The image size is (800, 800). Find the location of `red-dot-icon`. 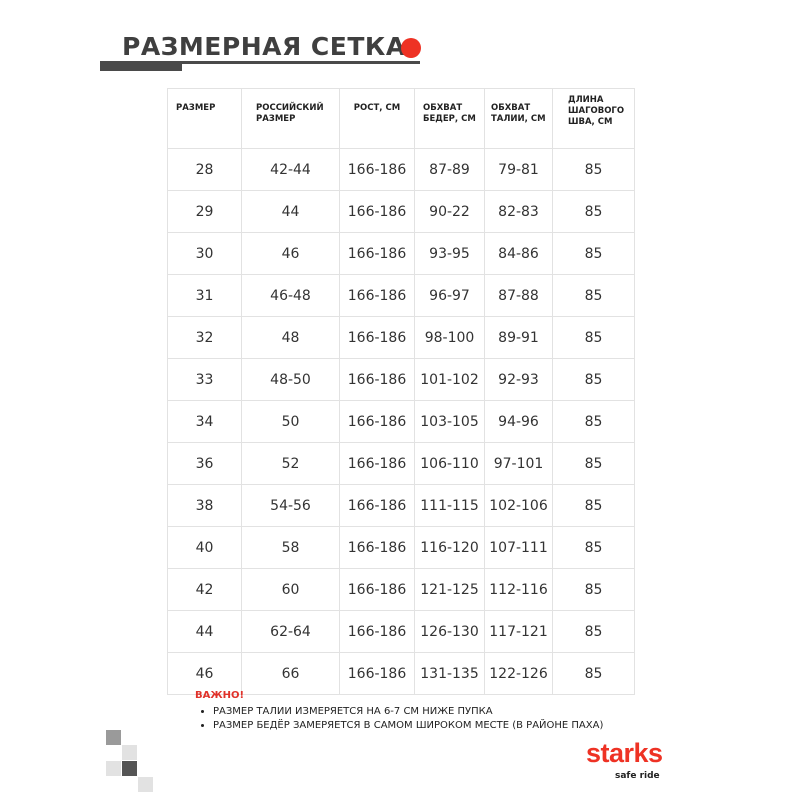

red-dot-icon is located at coordinates (411, 48).